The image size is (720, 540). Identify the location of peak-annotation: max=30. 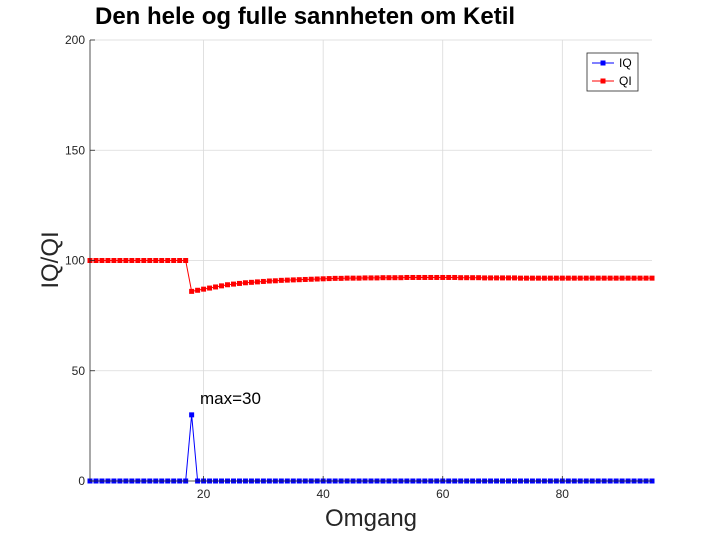
(230, 398).